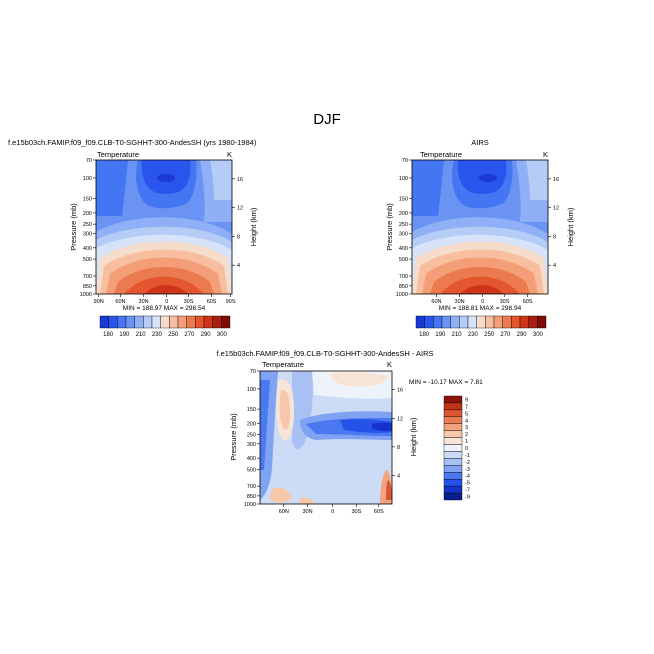  Describe the element at coordinates (466, 435) in the screenshot. I see `colorbar-label: 2` at that location.